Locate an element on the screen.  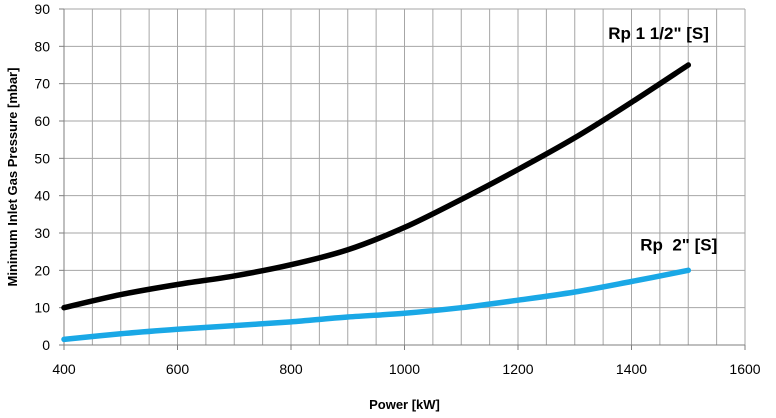
y-tick-label: 90 is located at coordinates (42, 9).